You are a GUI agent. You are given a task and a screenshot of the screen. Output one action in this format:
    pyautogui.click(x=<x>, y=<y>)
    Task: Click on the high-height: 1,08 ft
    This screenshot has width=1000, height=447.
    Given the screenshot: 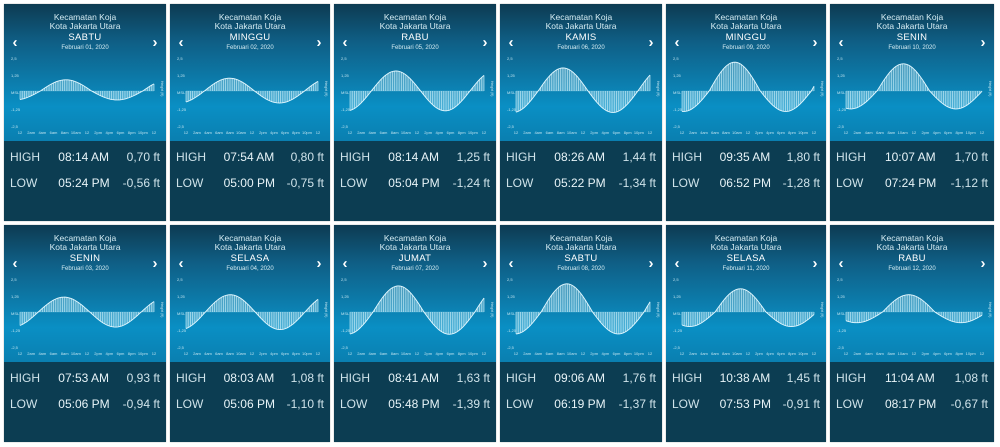 What is the action you would take?
    pyautogui.click(x=971, y=378)
    